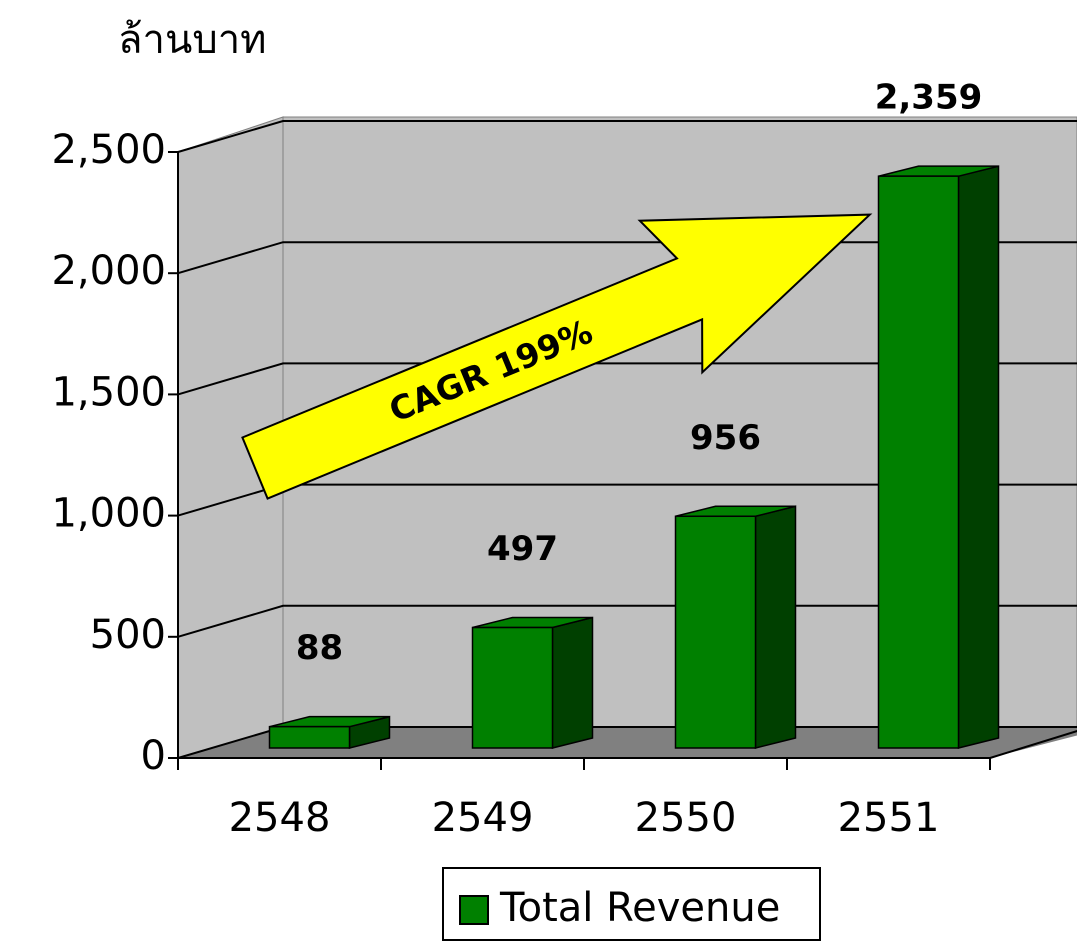 This screenshot has width=1077, height=943. I want to click on x-tick-label: 2550, so click(686, 818).